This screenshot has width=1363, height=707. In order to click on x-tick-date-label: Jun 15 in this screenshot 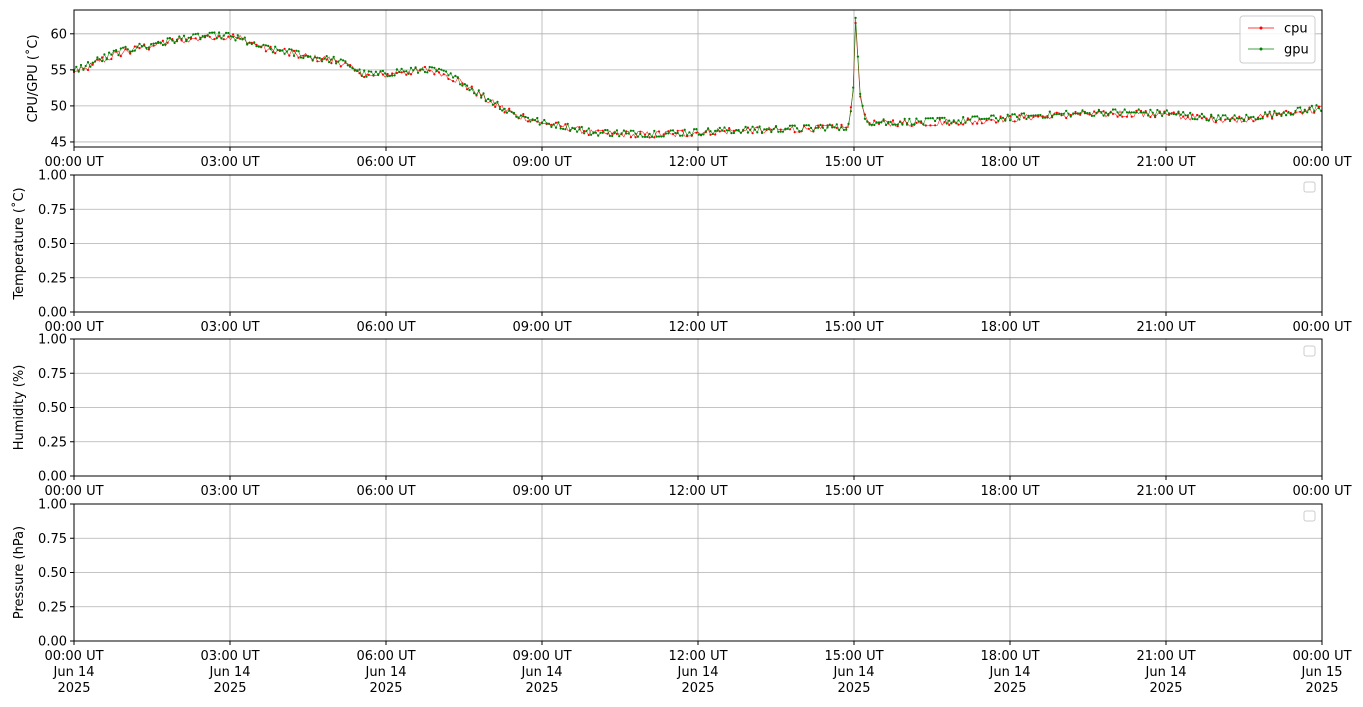, I will do `click(1322, 672)`.